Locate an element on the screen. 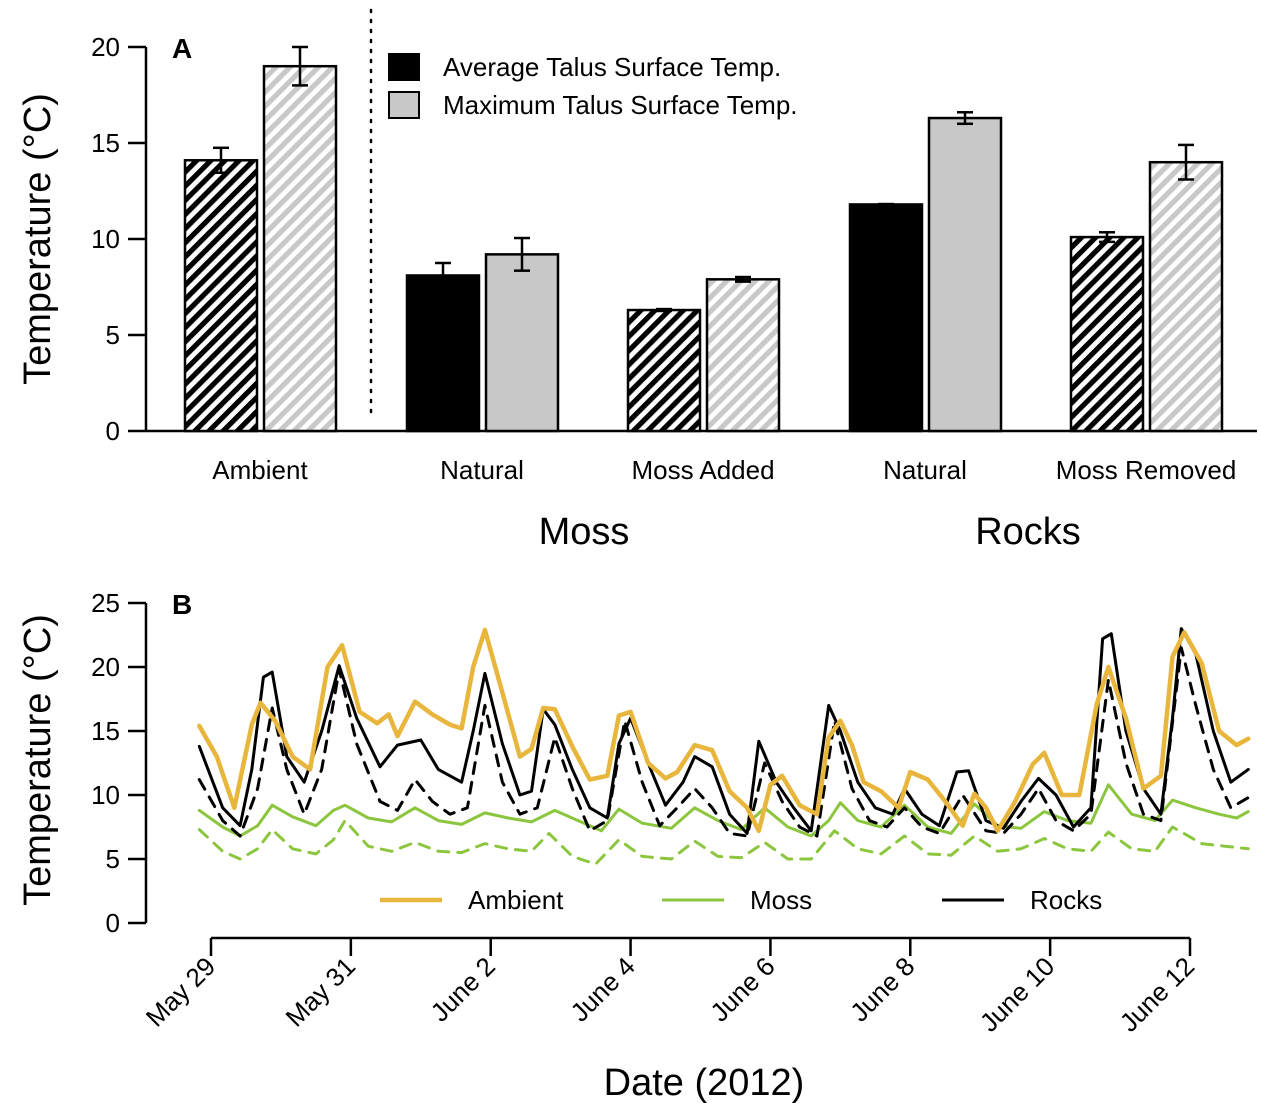 This screenshot has height=1104, width=1261. panel-label: B is located at coordinates (182, 604).